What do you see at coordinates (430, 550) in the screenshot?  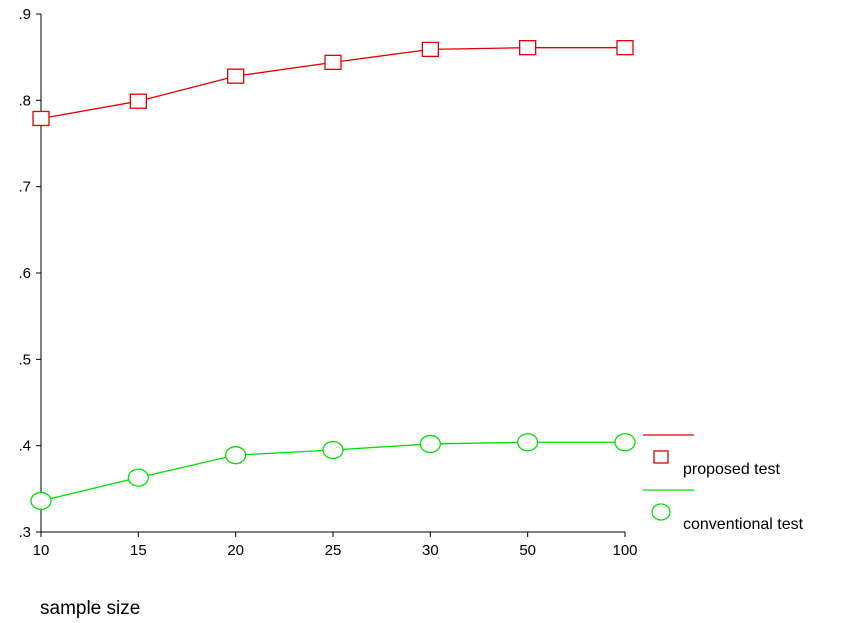 I see `x-tick-label: 30` at bounding box center [430, 550].